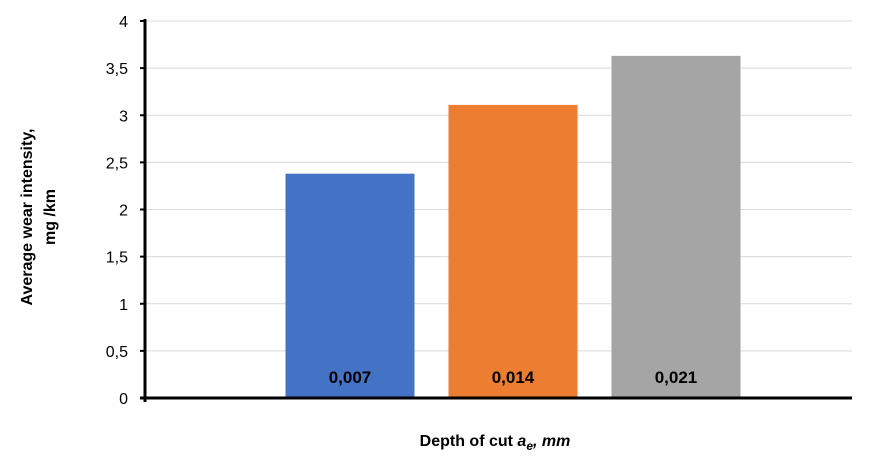  What do you see at coordinates (50, 217) in the screenshot?
I see `y-axis-title-line2: mg /km` at bounding box center [50, 217].